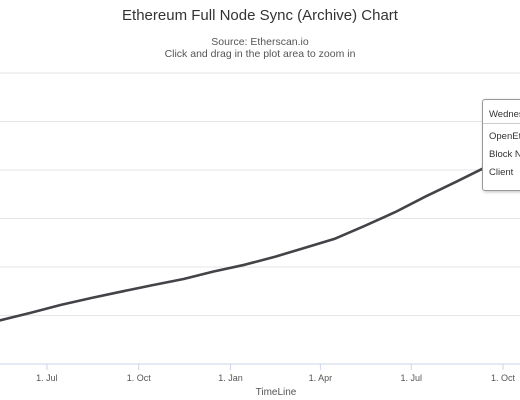  Describe the element at coordinates (275, 367) in the screenshot. I see `x-axis-ticks` at that location.